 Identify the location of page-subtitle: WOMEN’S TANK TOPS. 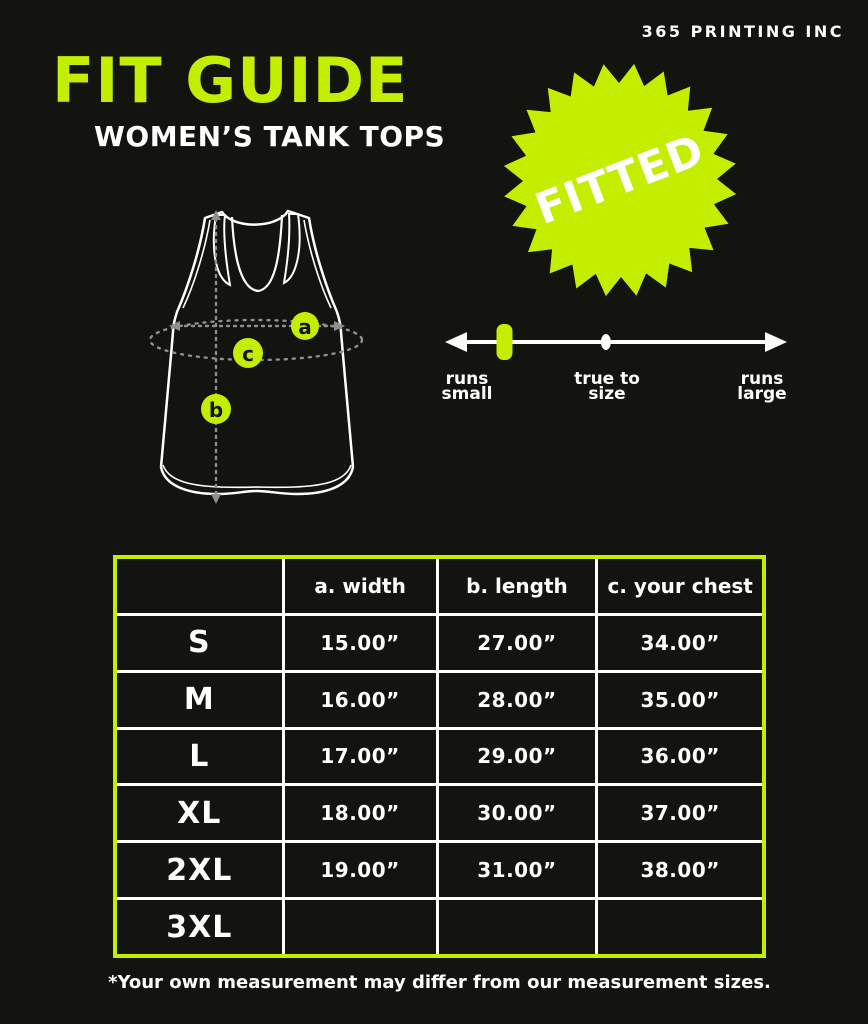
(270, 136).